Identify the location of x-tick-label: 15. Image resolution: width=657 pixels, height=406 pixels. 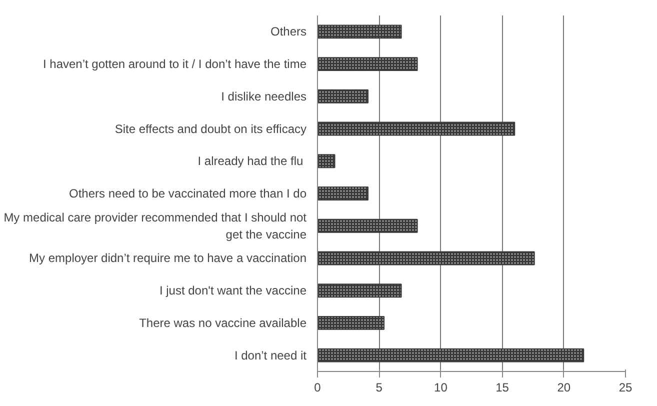
(503, 387).